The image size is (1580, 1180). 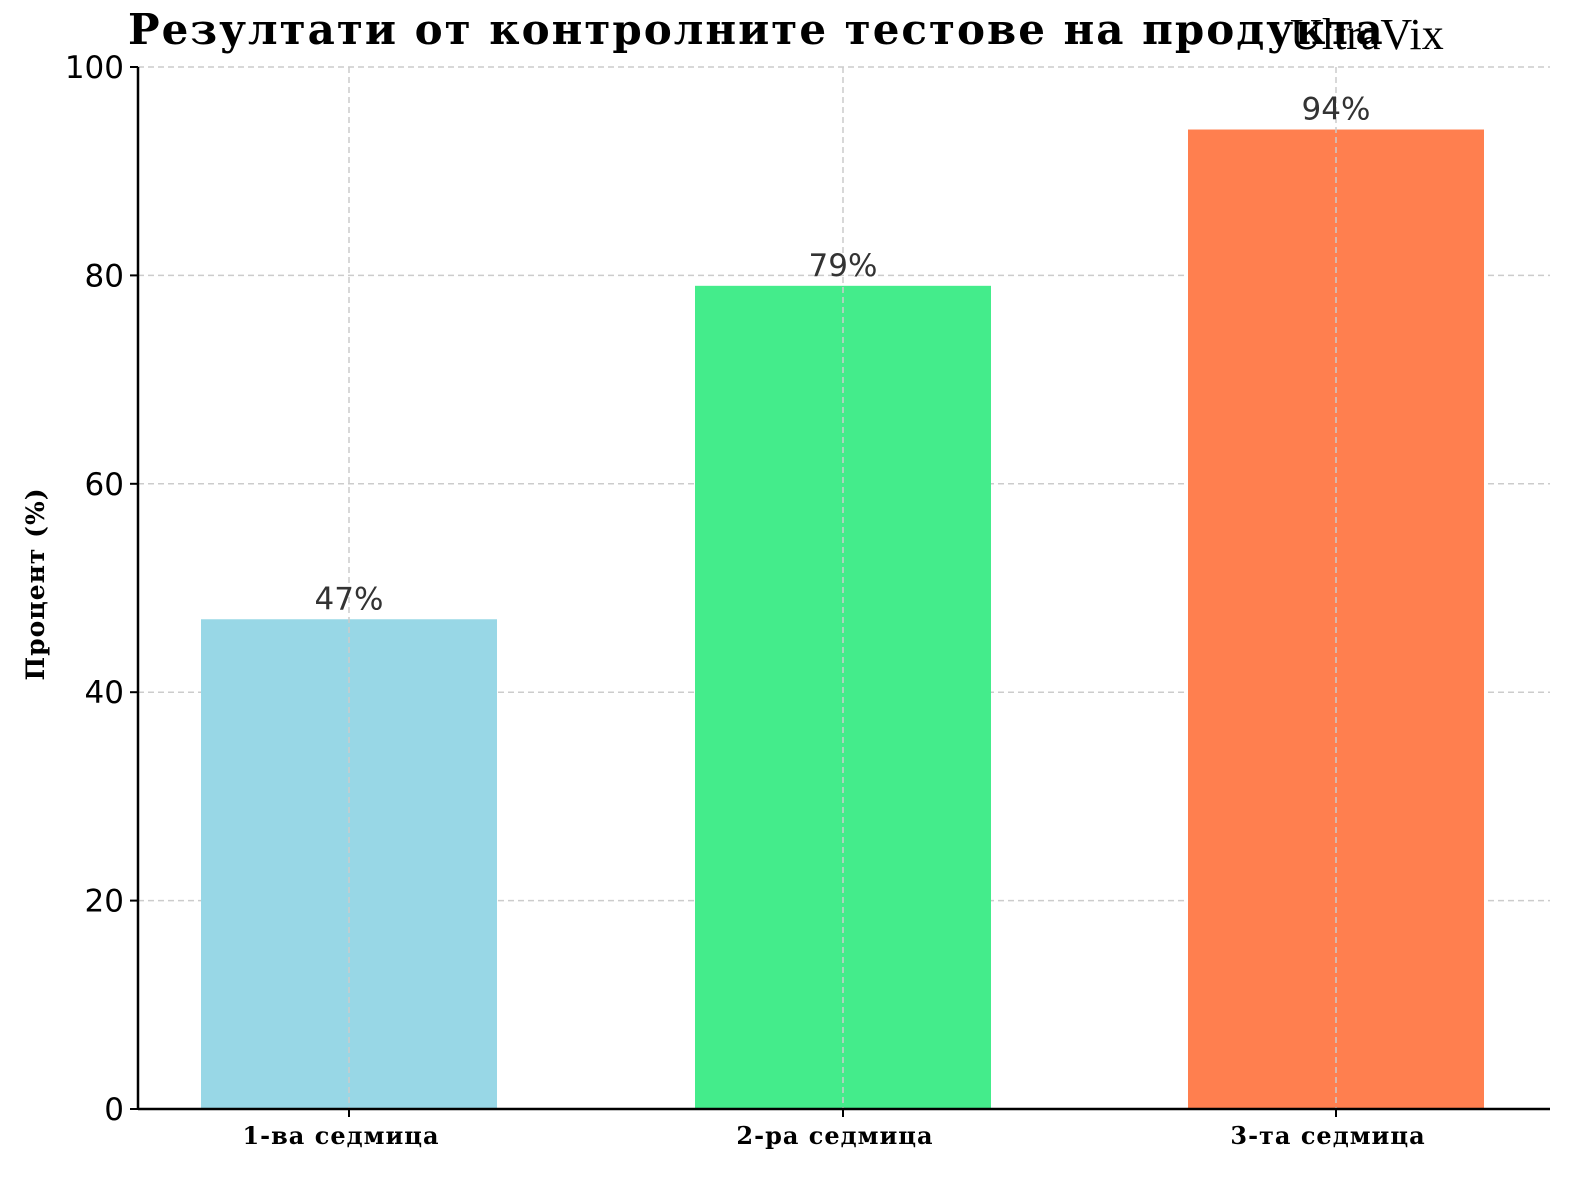 What do you see at coordinates (114, 1110) in the screenshot?
I see `y-tick-label: 0` at bounding box center [114, 1110].